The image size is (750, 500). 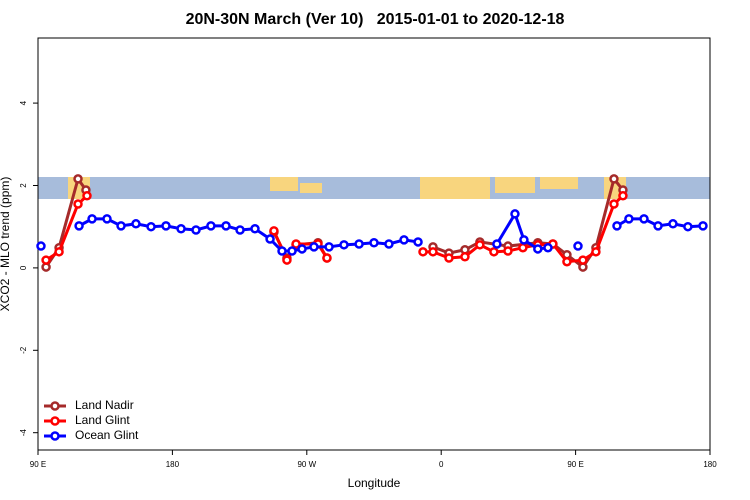 What do you see at coordinates (374, 483) in the screenshot?
I see `x-axis-title: Longitude` at bounding box center [374, 483].